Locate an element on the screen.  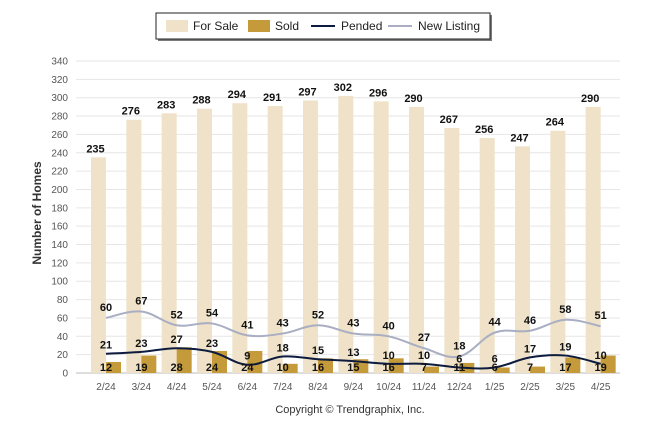
y-tick-label: 140 is located at coordinates (59, 245).